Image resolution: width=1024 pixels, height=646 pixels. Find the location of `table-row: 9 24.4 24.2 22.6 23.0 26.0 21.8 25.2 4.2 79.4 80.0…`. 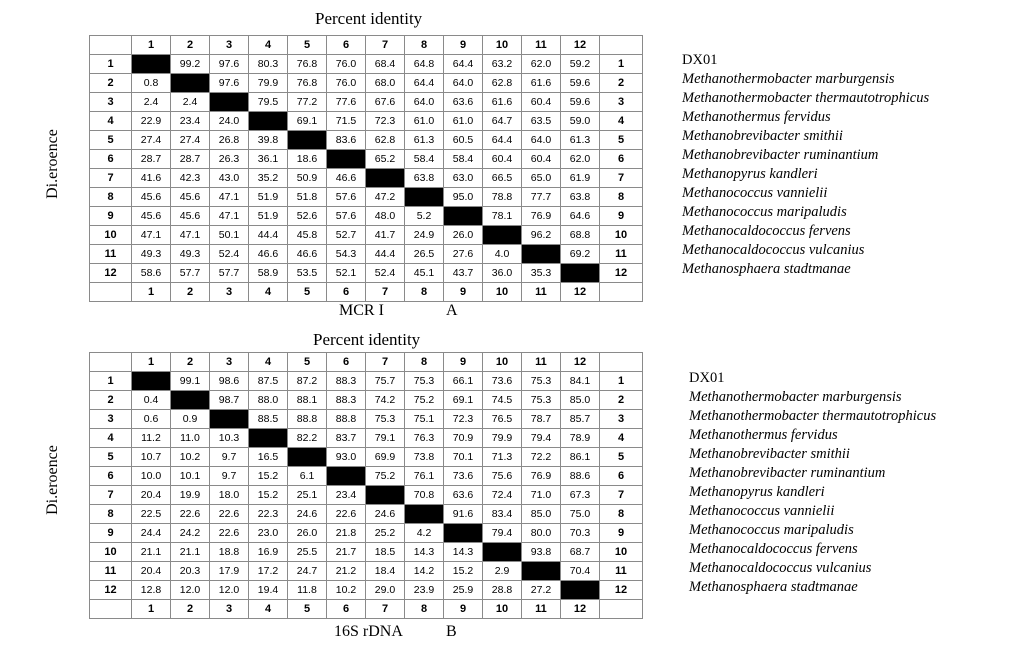

table-row: 9 24.4 24.2 22.6 23.0 26.0 21.8 25.2 4.2 79.4 80.0… is located at coordinates (366, 533).